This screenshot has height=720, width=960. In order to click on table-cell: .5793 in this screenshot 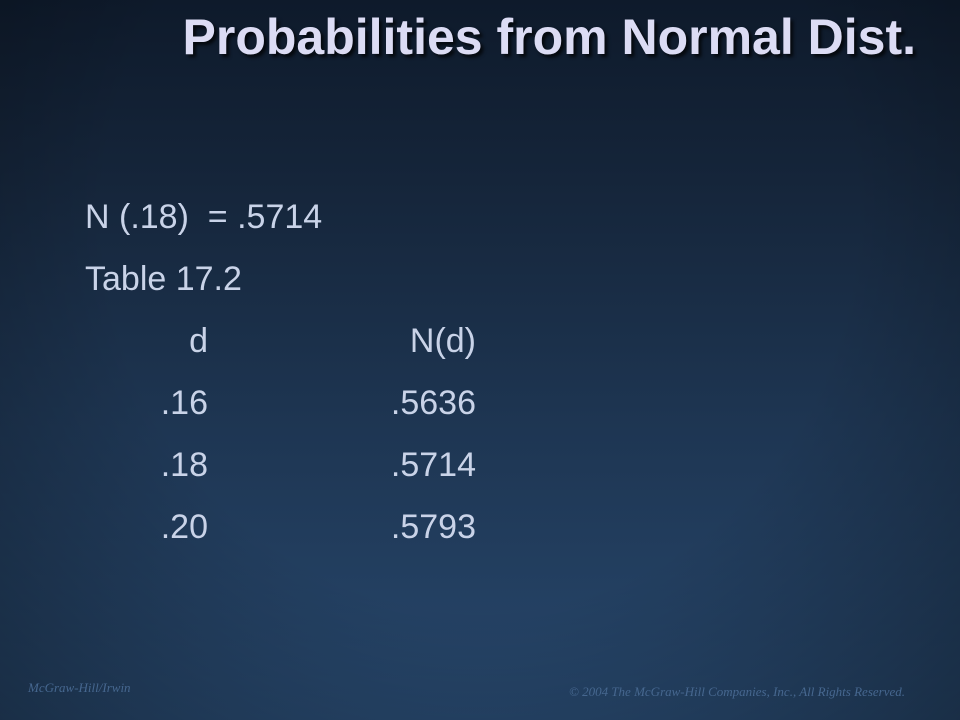, I will do `click(433, 527)`.